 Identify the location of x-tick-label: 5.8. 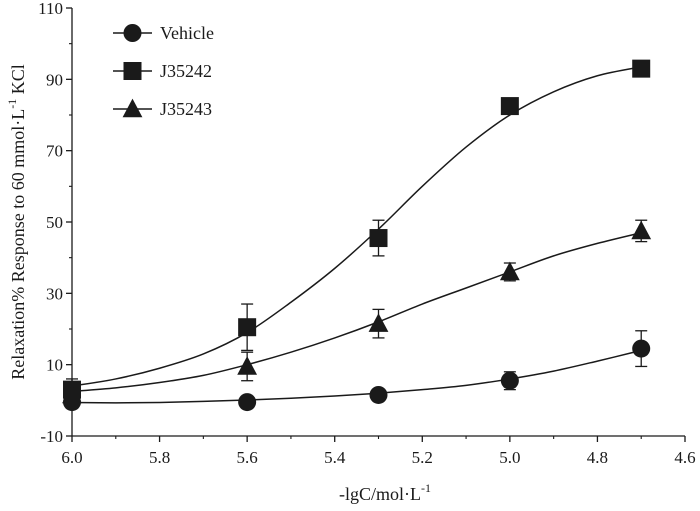
(159, 457).